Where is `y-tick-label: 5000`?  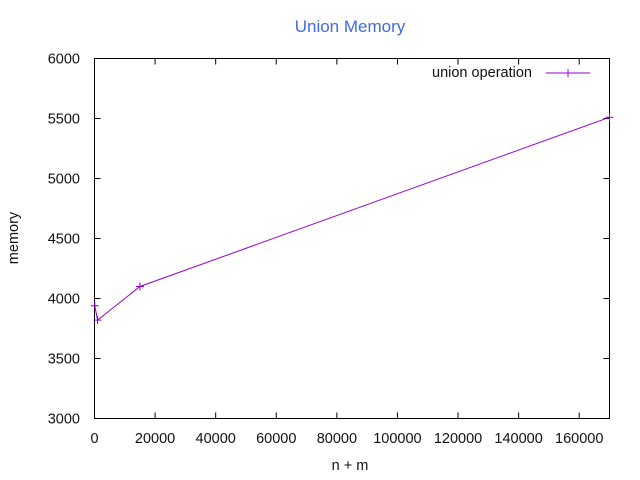
y-tick-label: 5000 is located at coordinates (64, 180).